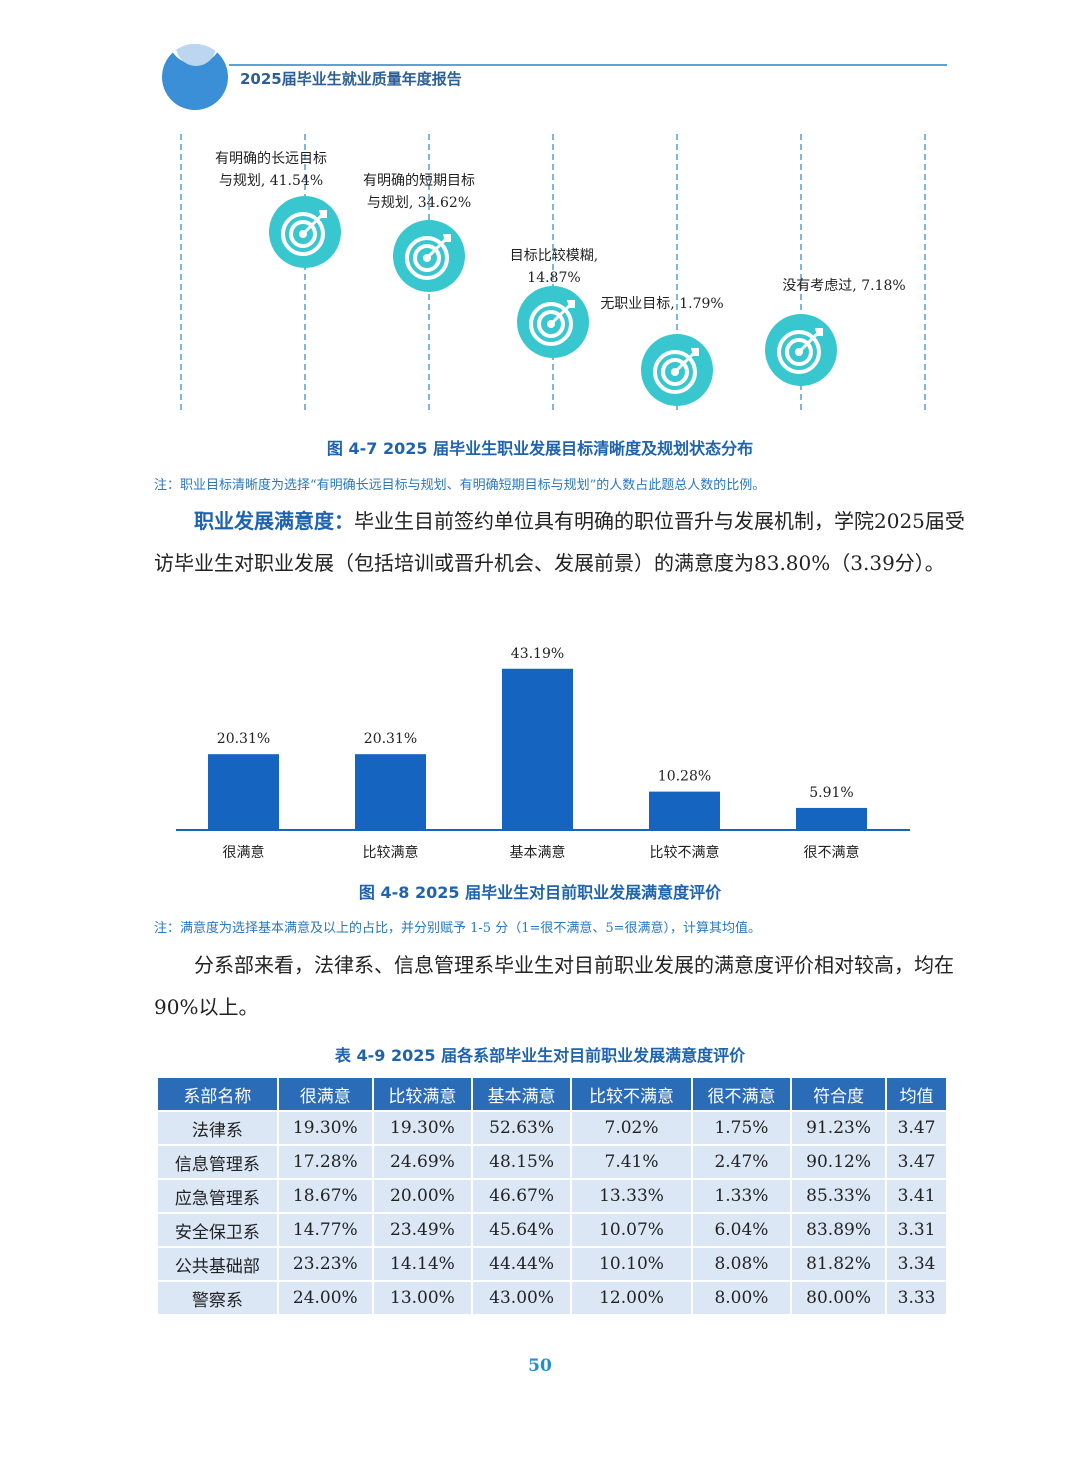  I want to click on column-header: 比较满意, so click(422, 1094).